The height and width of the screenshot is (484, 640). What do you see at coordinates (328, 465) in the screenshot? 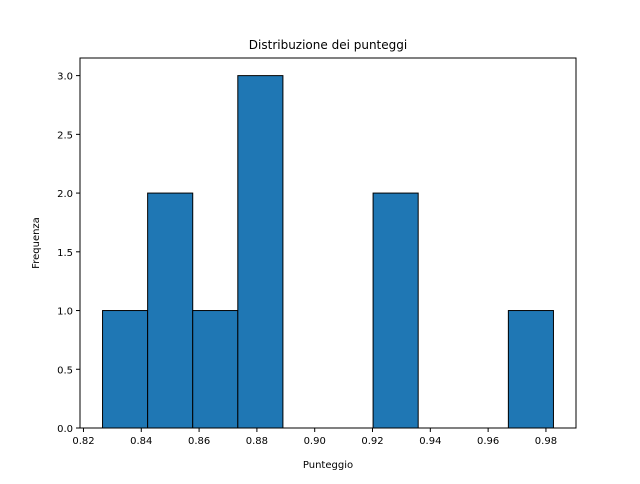
I see `x-axis-label: Punteggio` at bounding box center [328, 465].